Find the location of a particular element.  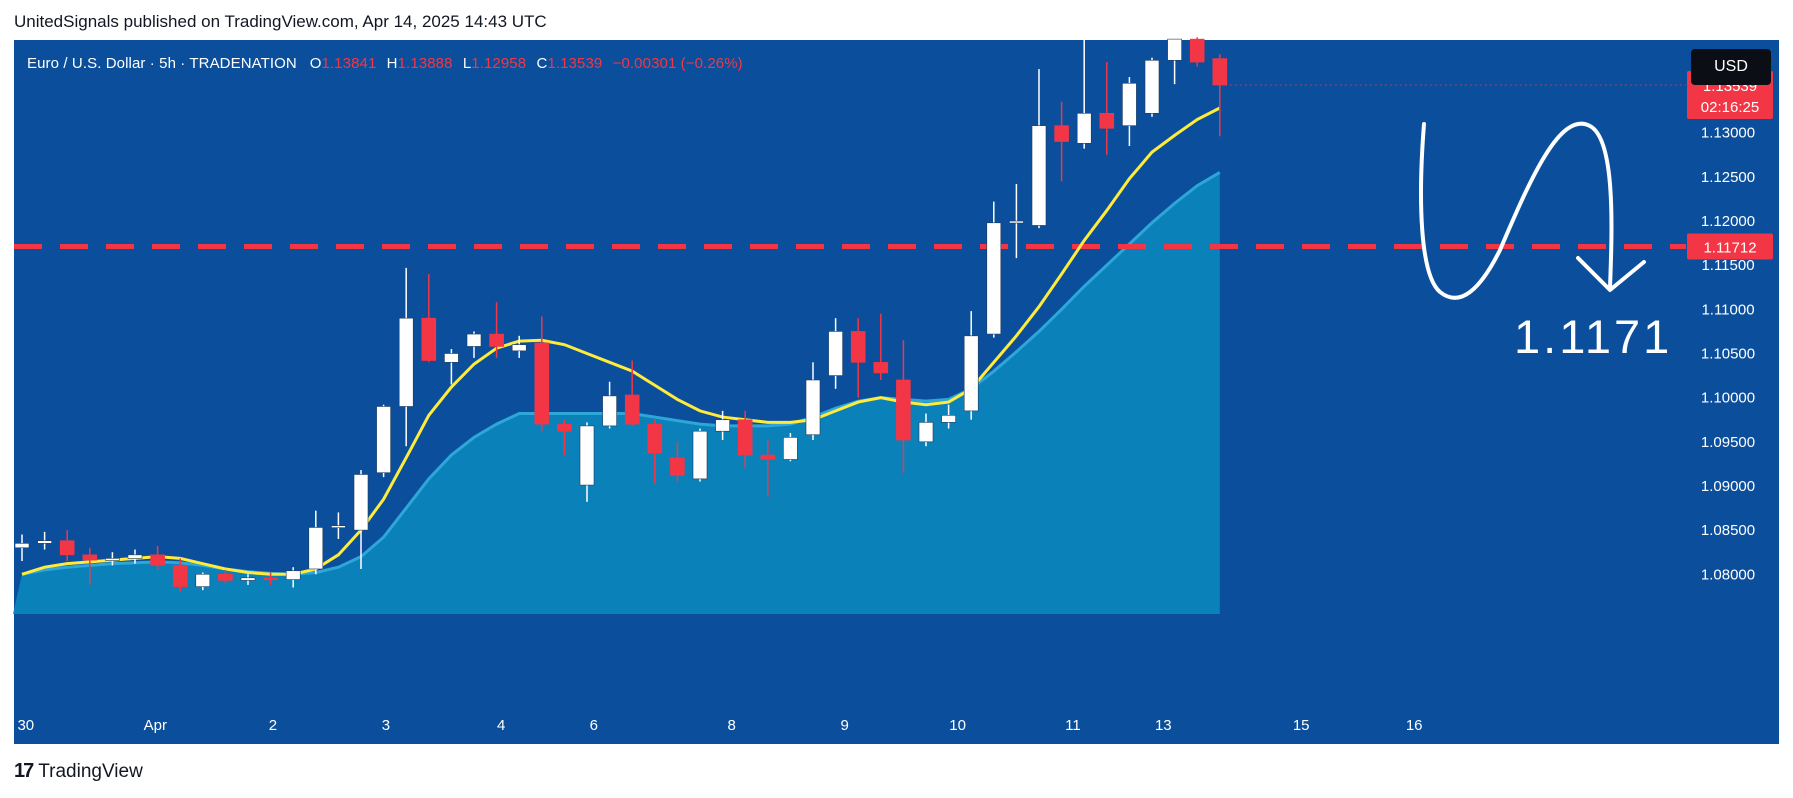

time-axis-tick-label: 30 is located at coordinates (25, 725).